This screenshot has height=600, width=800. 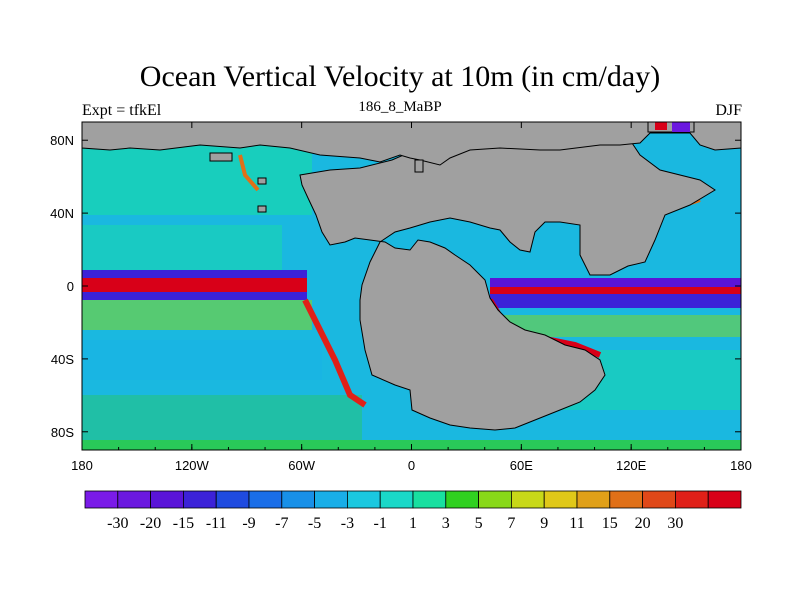 I want to click on subtropical-band-south, so click(x=197, y=315).